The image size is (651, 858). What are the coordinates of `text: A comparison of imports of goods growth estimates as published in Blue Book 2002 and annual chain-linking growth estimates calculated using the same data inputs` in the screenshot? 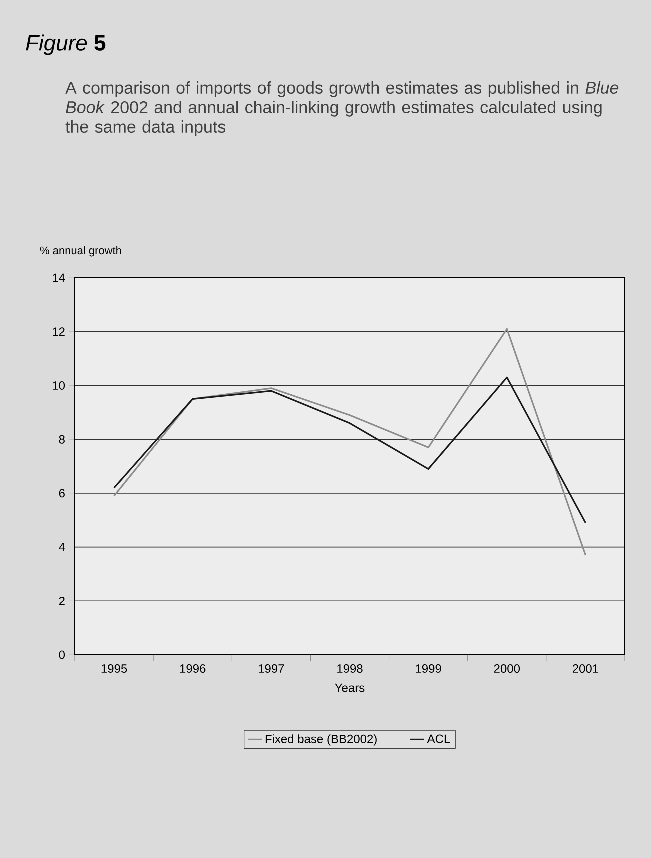 It's located at (342, 109).